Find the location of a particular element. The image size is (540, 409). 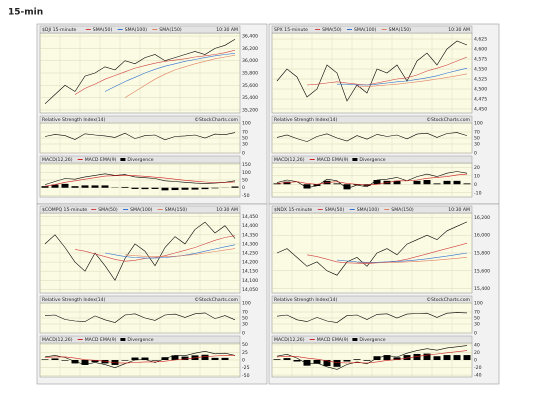

chart-title: $NDX 15-minute is located at coordinates (293, 210).